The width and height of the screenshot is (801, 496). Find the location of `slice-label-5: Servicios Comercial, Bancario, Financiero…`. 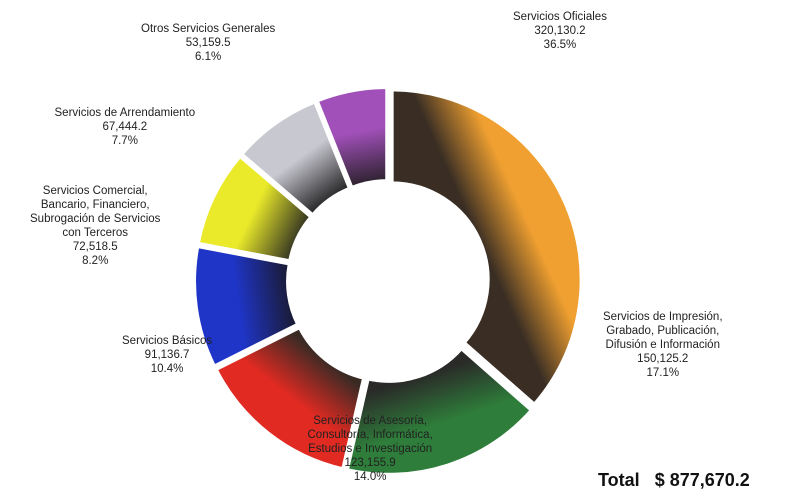

slice-label-5: Servicios Comercial, Bancario, Financiero… is located at coordinates (95, 226).